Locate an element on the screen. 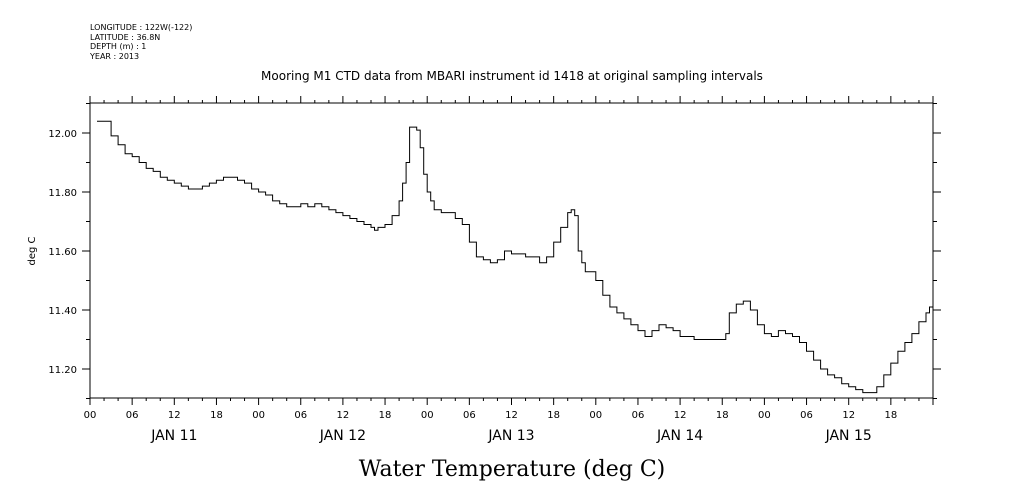 Image resolution: width=1009 pixels, height=504 pixels. day-label: JAN 13 is located at coordinates (510, 436).